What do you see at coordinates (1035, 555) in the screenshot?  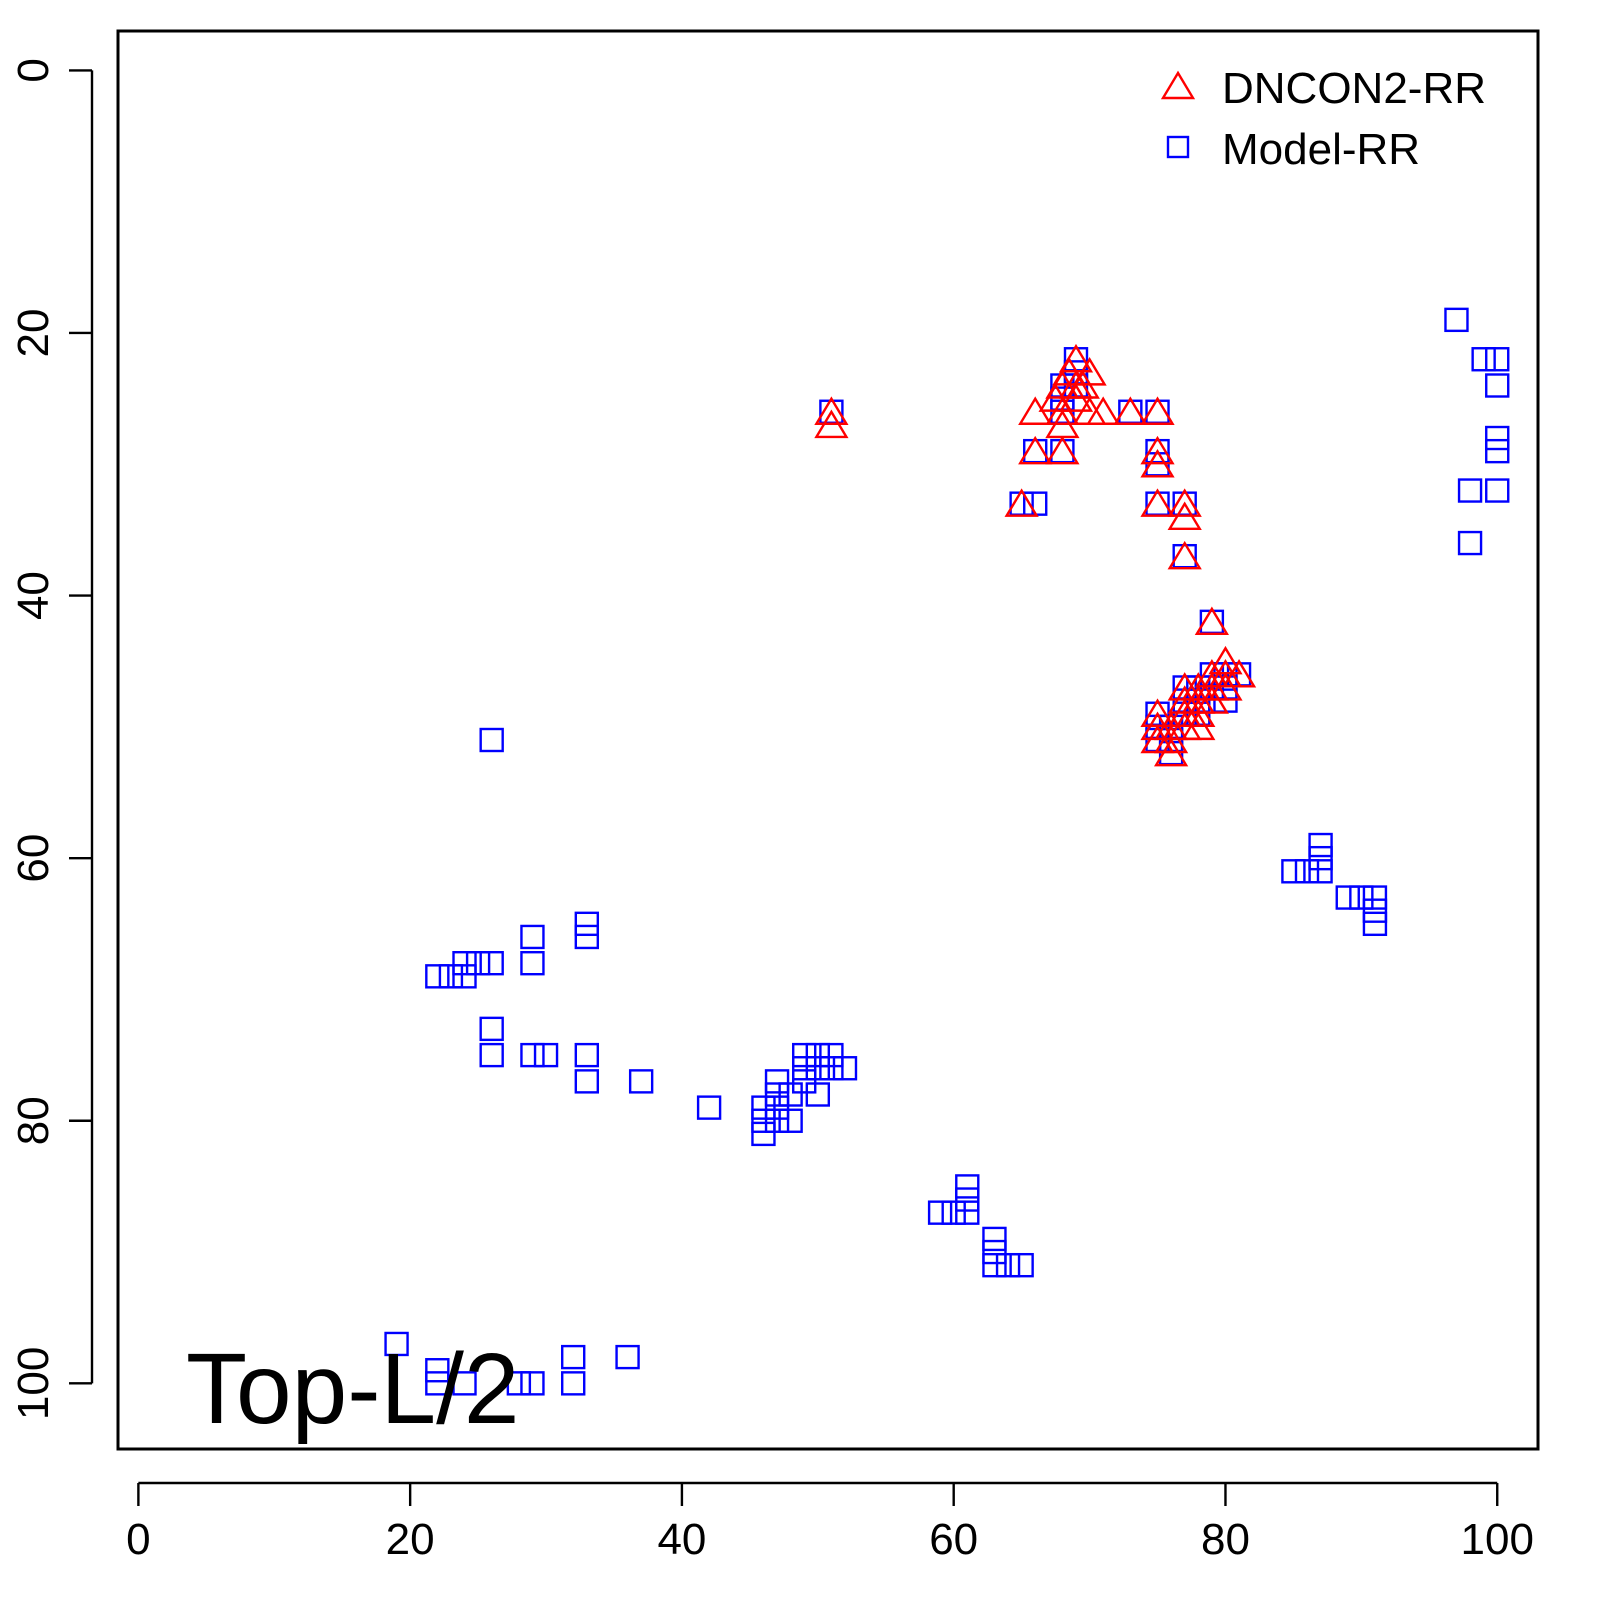 I see `series-dncon2-rr` at bounding box center [1035, 555].